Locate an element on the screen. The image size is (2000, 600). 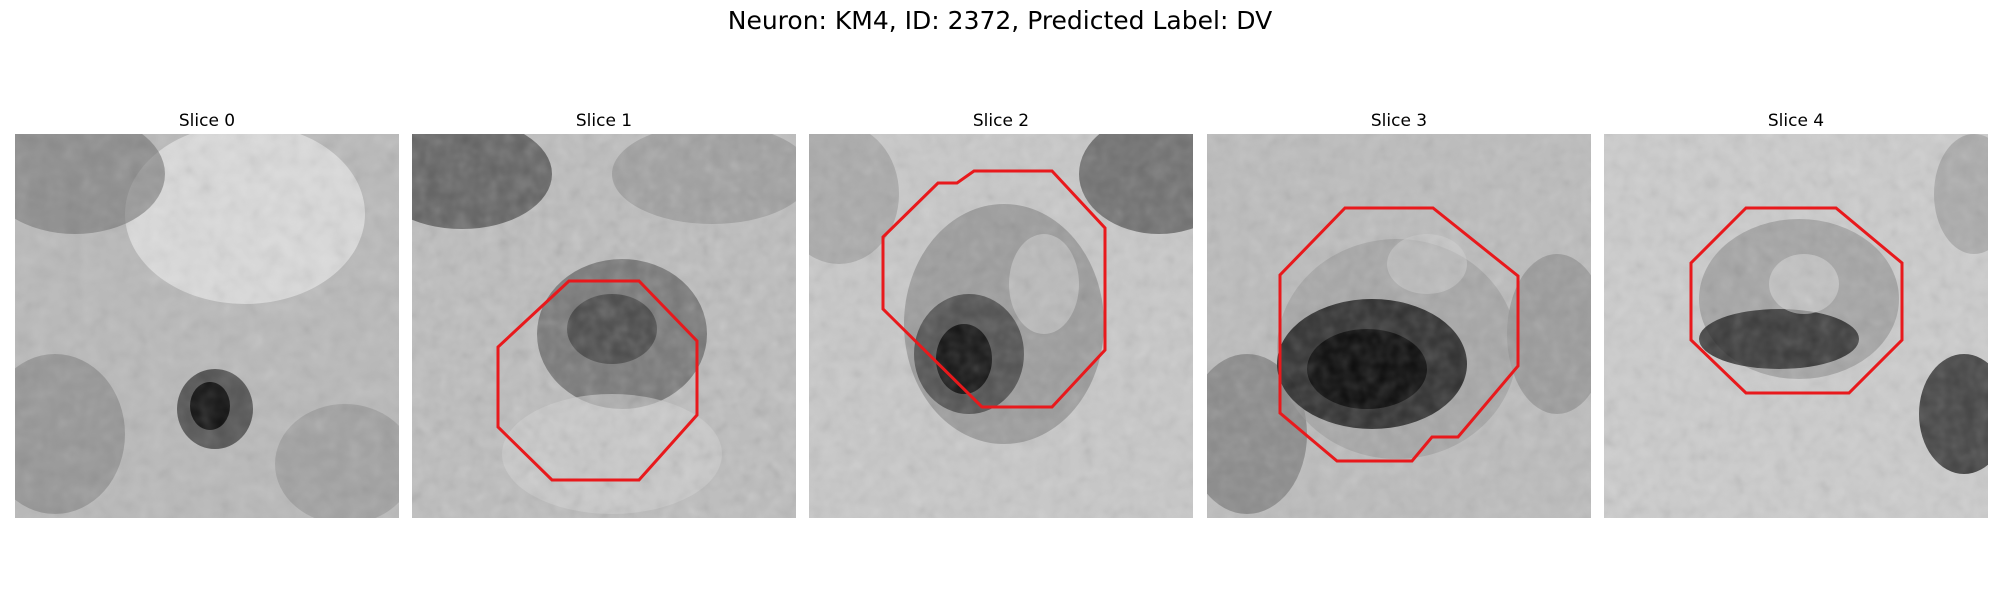
panel-title: Slice 0 is located at coordinates (207, 121).